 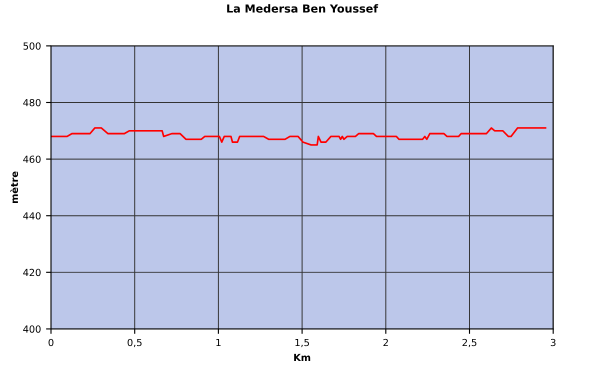 I want to click on x-tick-label: 0,5, so click(x=135, y=343).